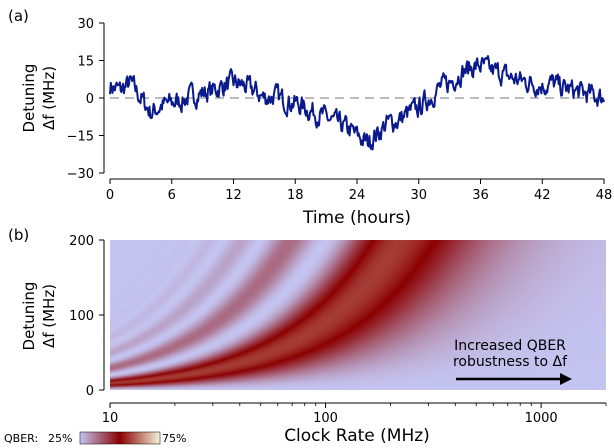 The height and width of the screenshot is (448, 614). What do you see at coordinates (357, 436) in the screenshot?
I see `panel-b-xlabel: Clock Rate (MHz)` at bounding box center [357, 436].